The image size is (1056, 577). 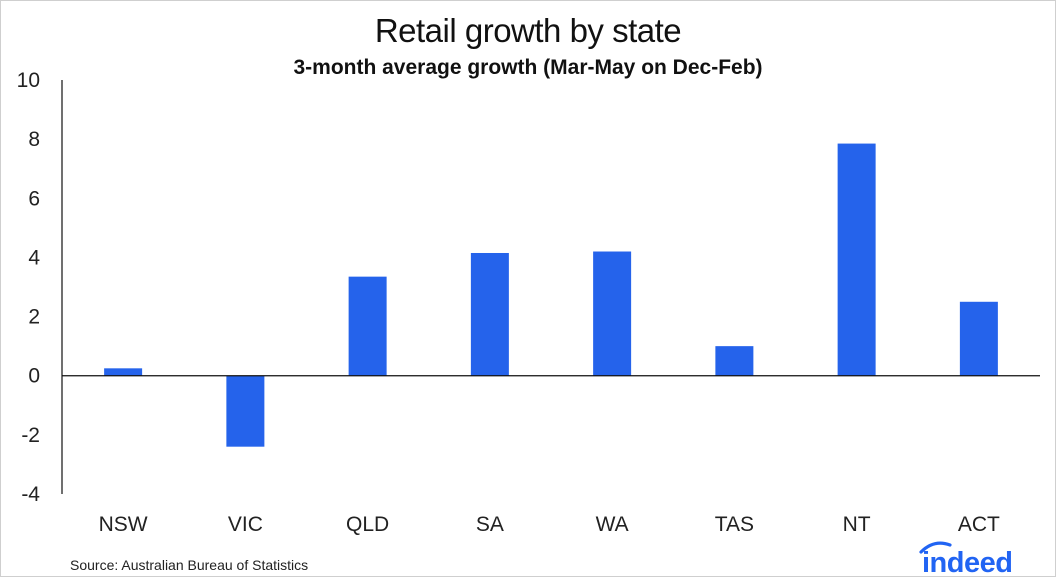 I want to click on y-tick-label: 0, so click(x=34, y=376).